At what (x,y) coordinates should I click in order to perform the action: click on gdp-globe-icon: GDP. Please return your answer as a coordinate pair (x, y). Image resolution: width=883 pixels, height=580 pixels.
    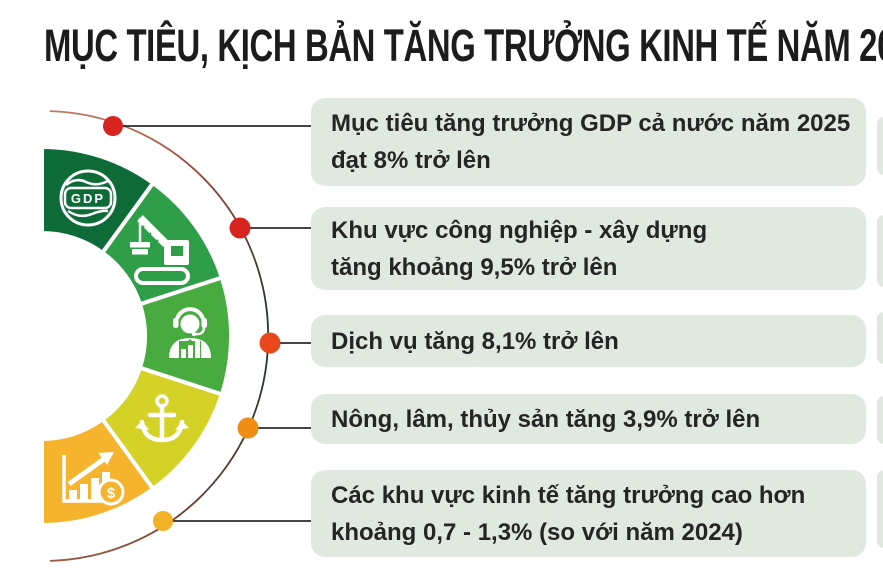
    Looking at the image, I should click on (88, 198).